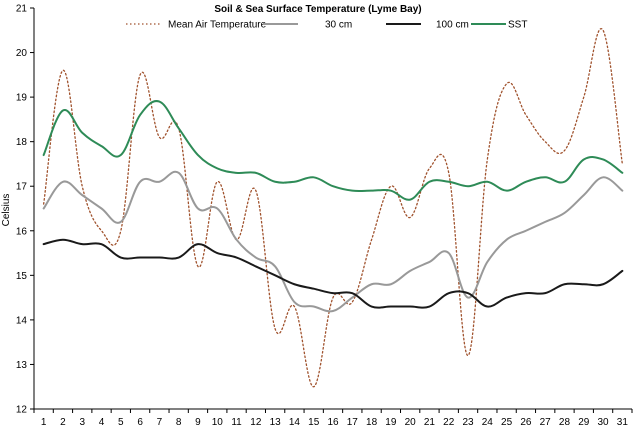  I want to click on x-tick-label: 6, so click(140, 422).